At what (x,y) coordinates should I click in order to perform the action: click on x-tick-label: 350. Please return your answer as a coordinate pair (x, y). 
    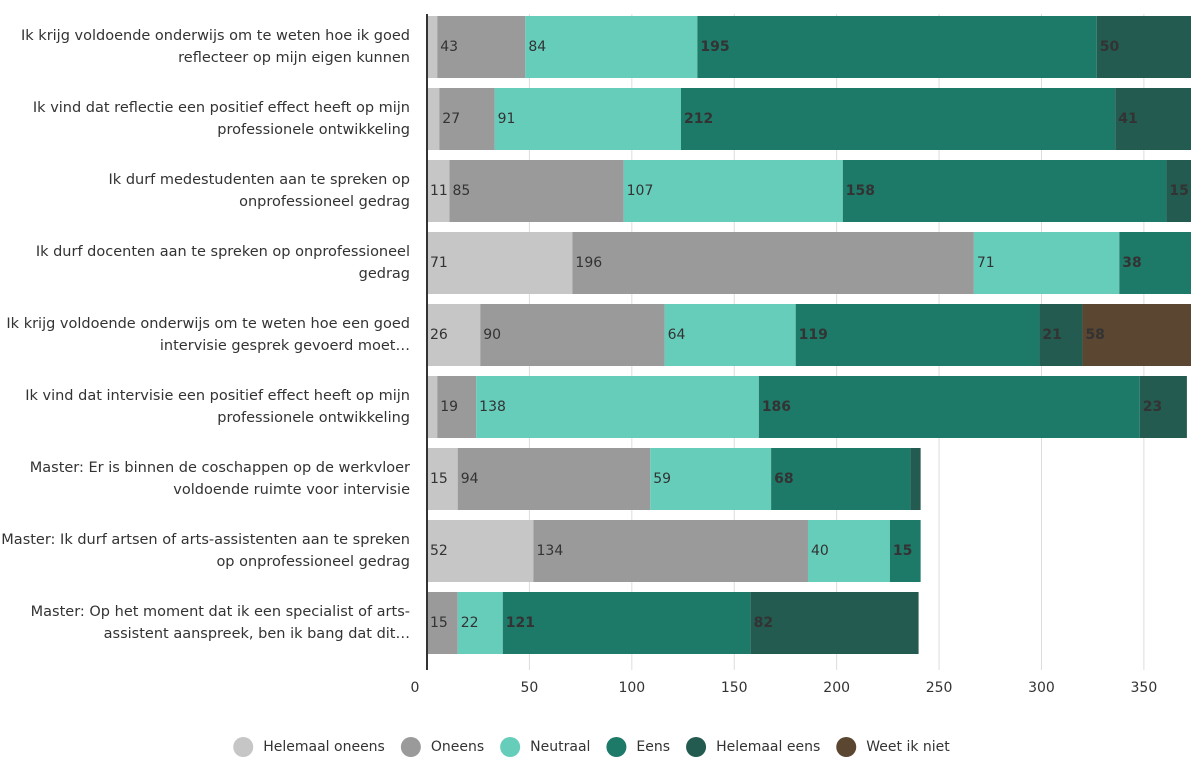
    Looking at the image, I should click on (1144, 688).